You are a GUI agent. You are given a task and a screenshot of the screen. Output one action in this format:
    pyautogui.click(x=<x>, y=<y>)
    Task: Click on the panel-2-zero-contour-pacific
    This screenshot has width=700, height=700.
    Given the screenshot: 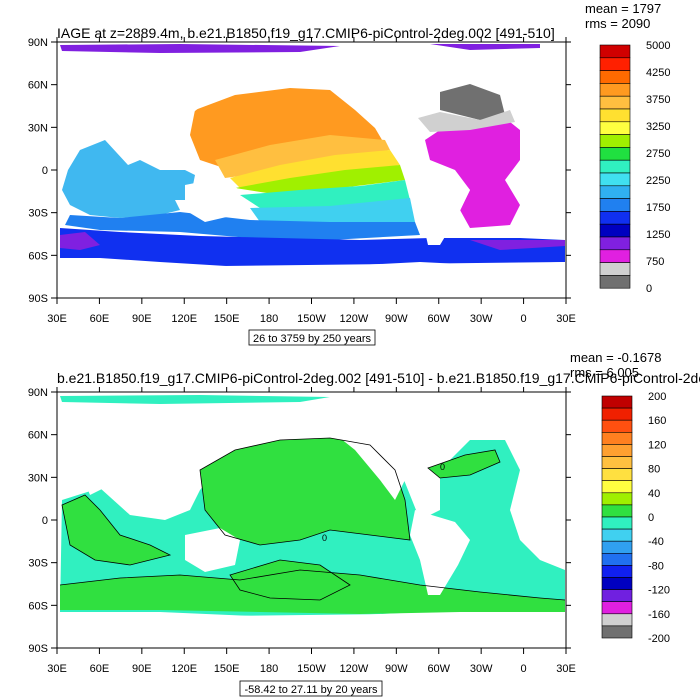 What is the action you would take?
    pyautogui.click(x=305, y=491)
    